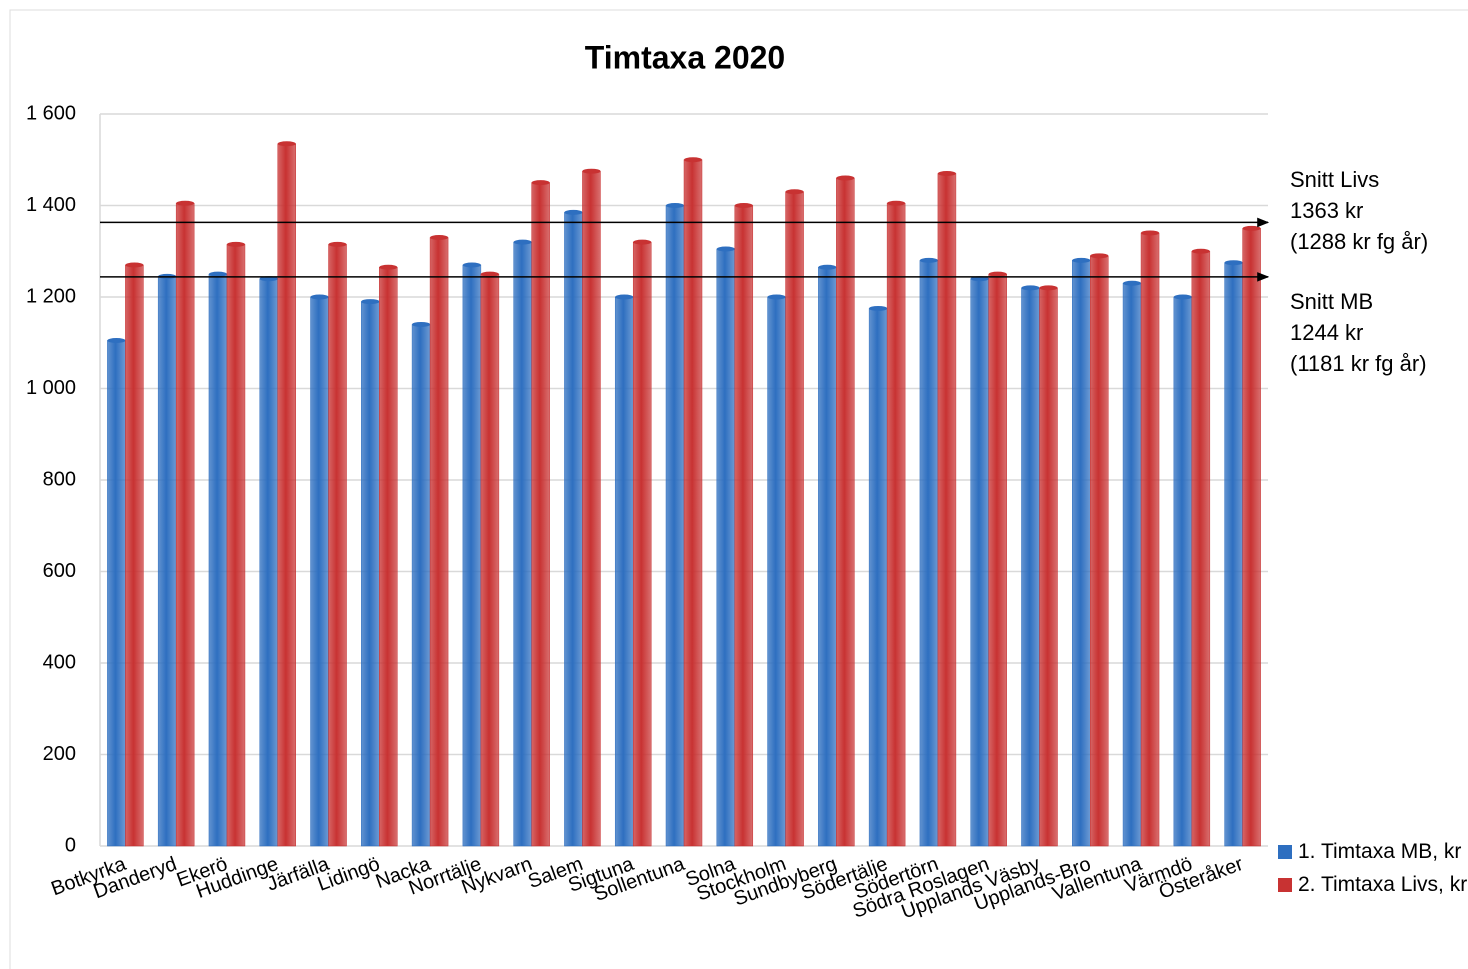 Image resolution: width=1468 pixels, height=969 pixels. I want to click on legend-label: 2. Timtaxa Livs, kr, so click(1383, 884).